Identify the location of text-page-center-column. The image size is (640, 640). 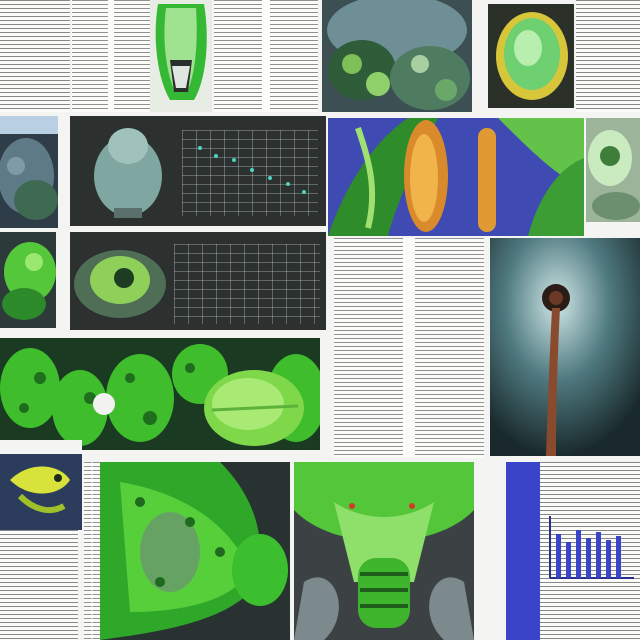
(409, 348).